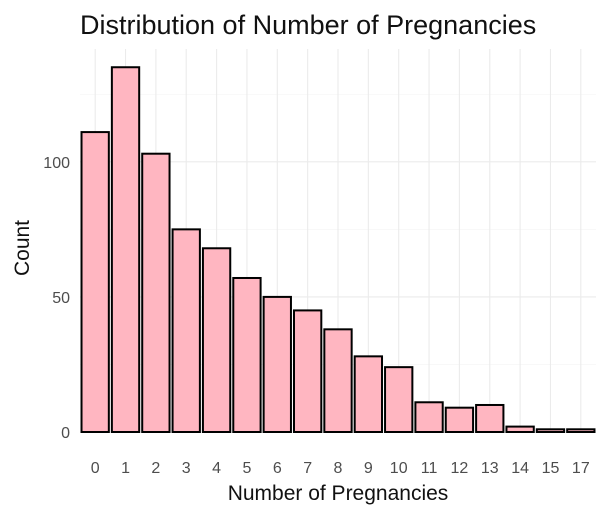  What do you see at coordinates (338, 493) in the screenshot?
I see `x-axis-title: Number of Pregnancies` at bounding box center [338, 493].